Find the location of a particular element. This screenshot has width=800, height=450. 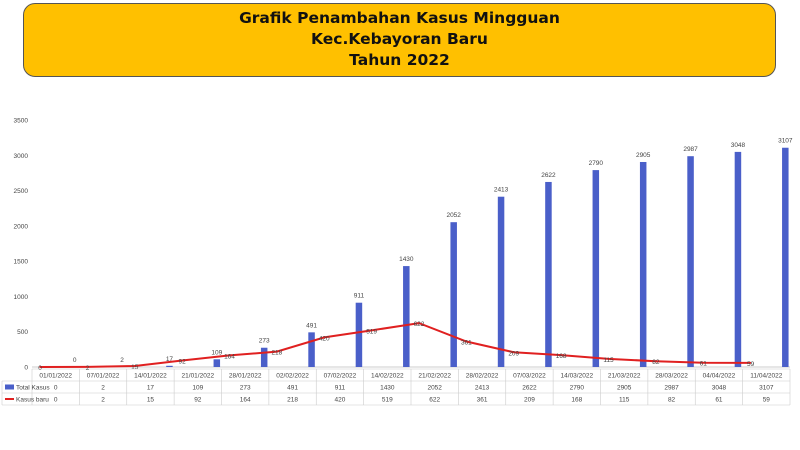

x-category-label: 28/03/2022 is located at coordinates (671, 376).